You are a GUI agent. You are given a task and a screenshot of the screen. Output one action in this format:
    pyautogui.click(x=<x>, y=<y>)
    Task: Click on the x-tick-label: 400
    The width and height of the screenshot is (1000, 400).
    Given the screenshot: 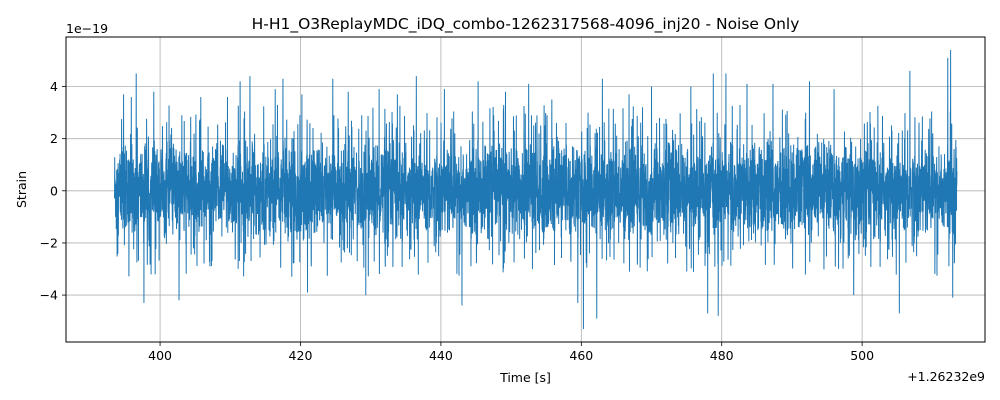 What is the action you would take?
    pyautogui.click(x=160, y=355)
    